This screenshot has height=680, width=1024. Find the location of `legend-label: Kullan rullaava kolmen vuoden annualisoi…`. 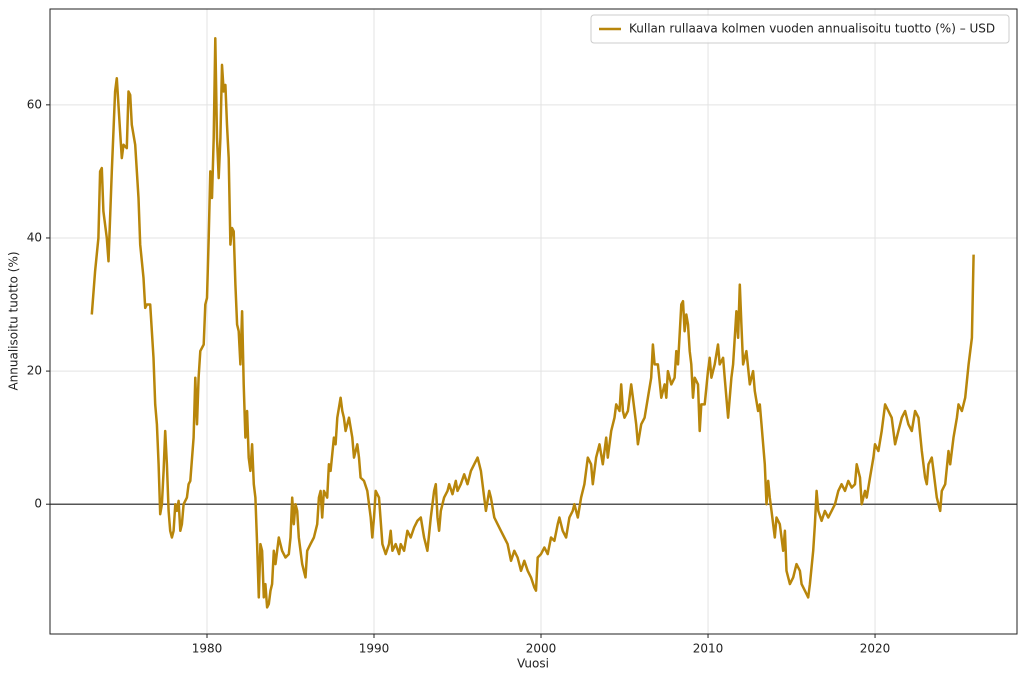

legend-label: Kullan rullaava kolmen vuoden annualisoi… is located at coordinates (812, 29).